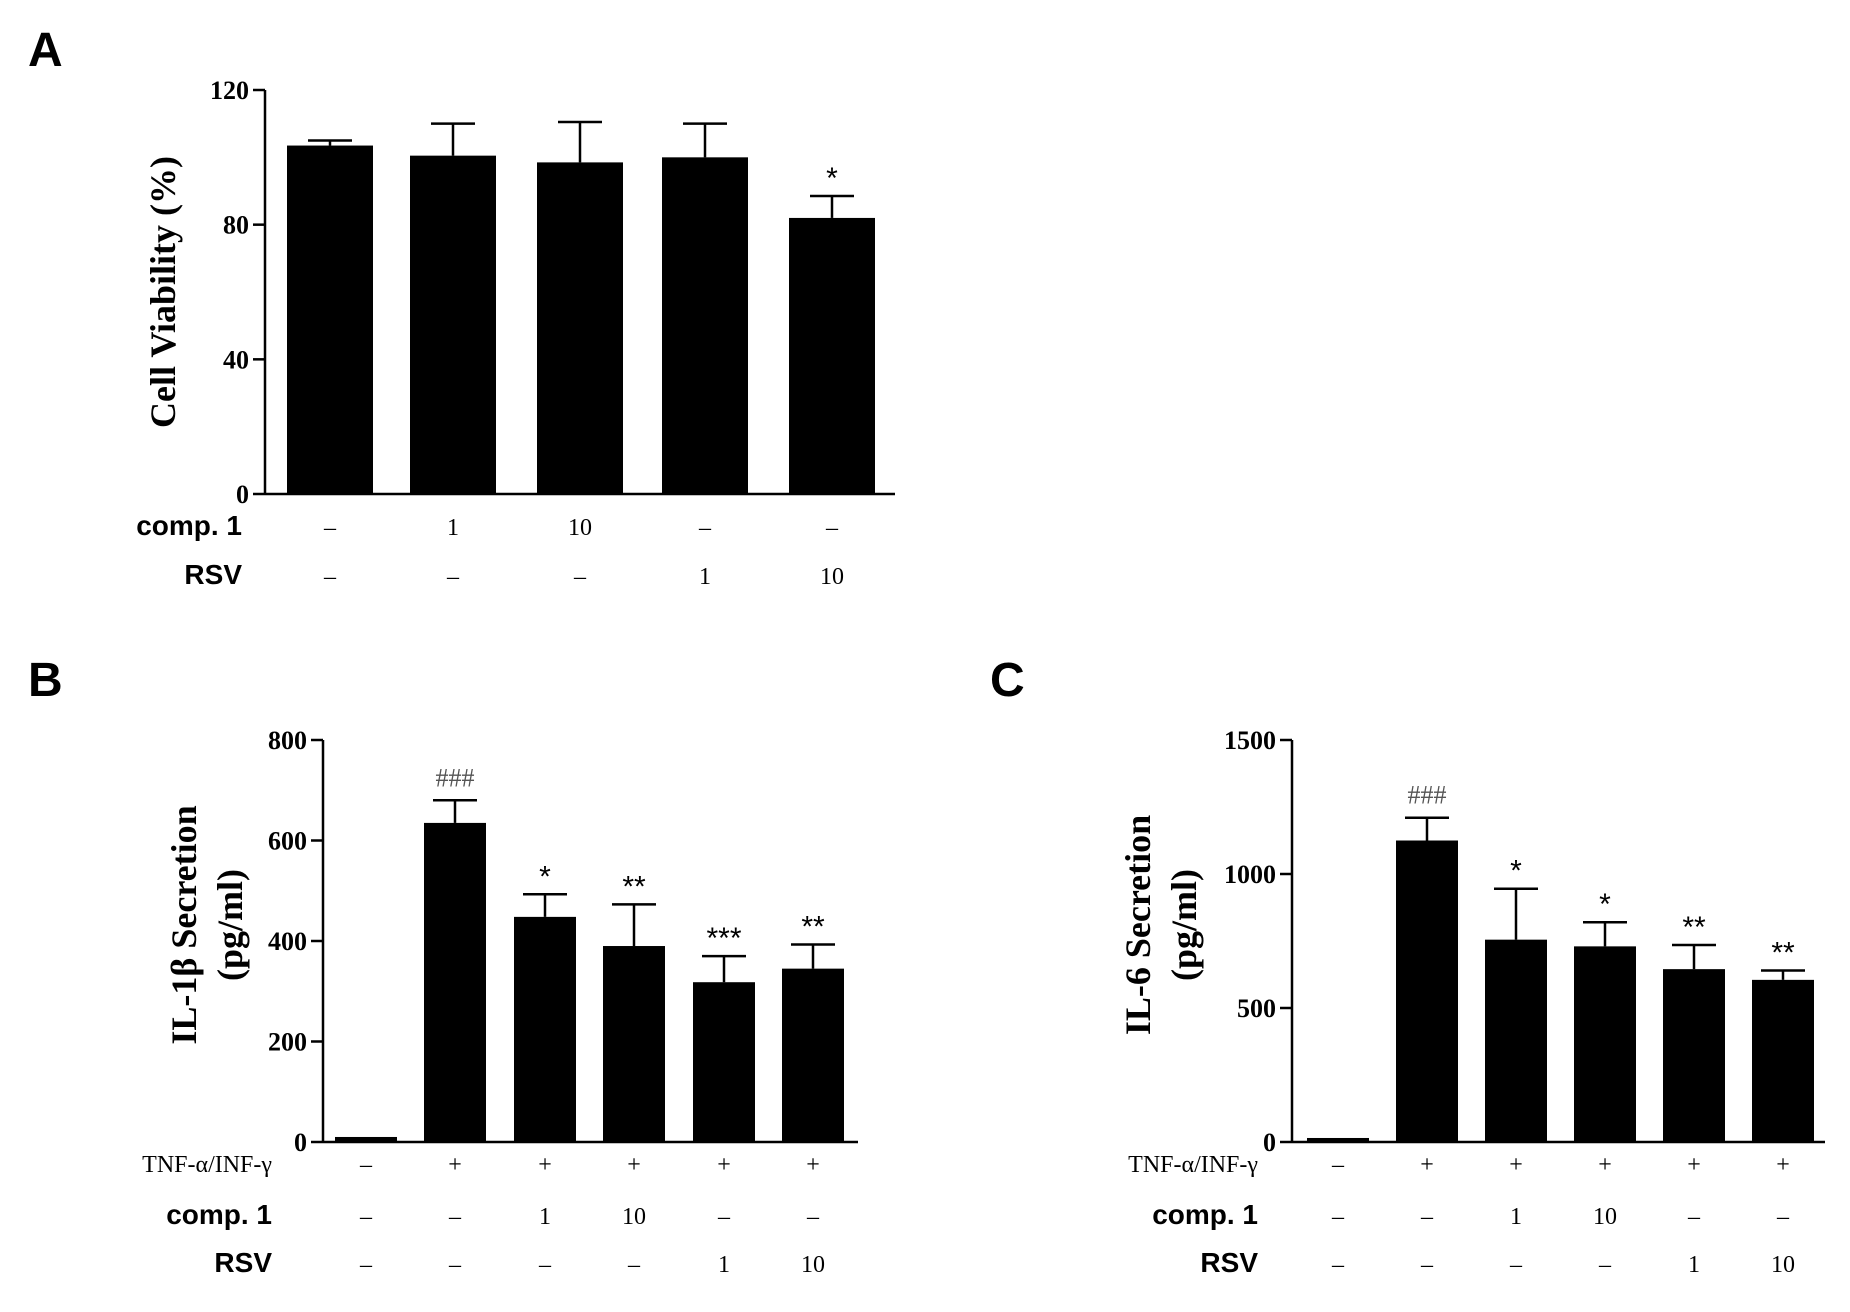  Describe the element at coordinates (163, 292) in the screenshot. I see `y-axis-title: Cell Viability (%)` at that location.